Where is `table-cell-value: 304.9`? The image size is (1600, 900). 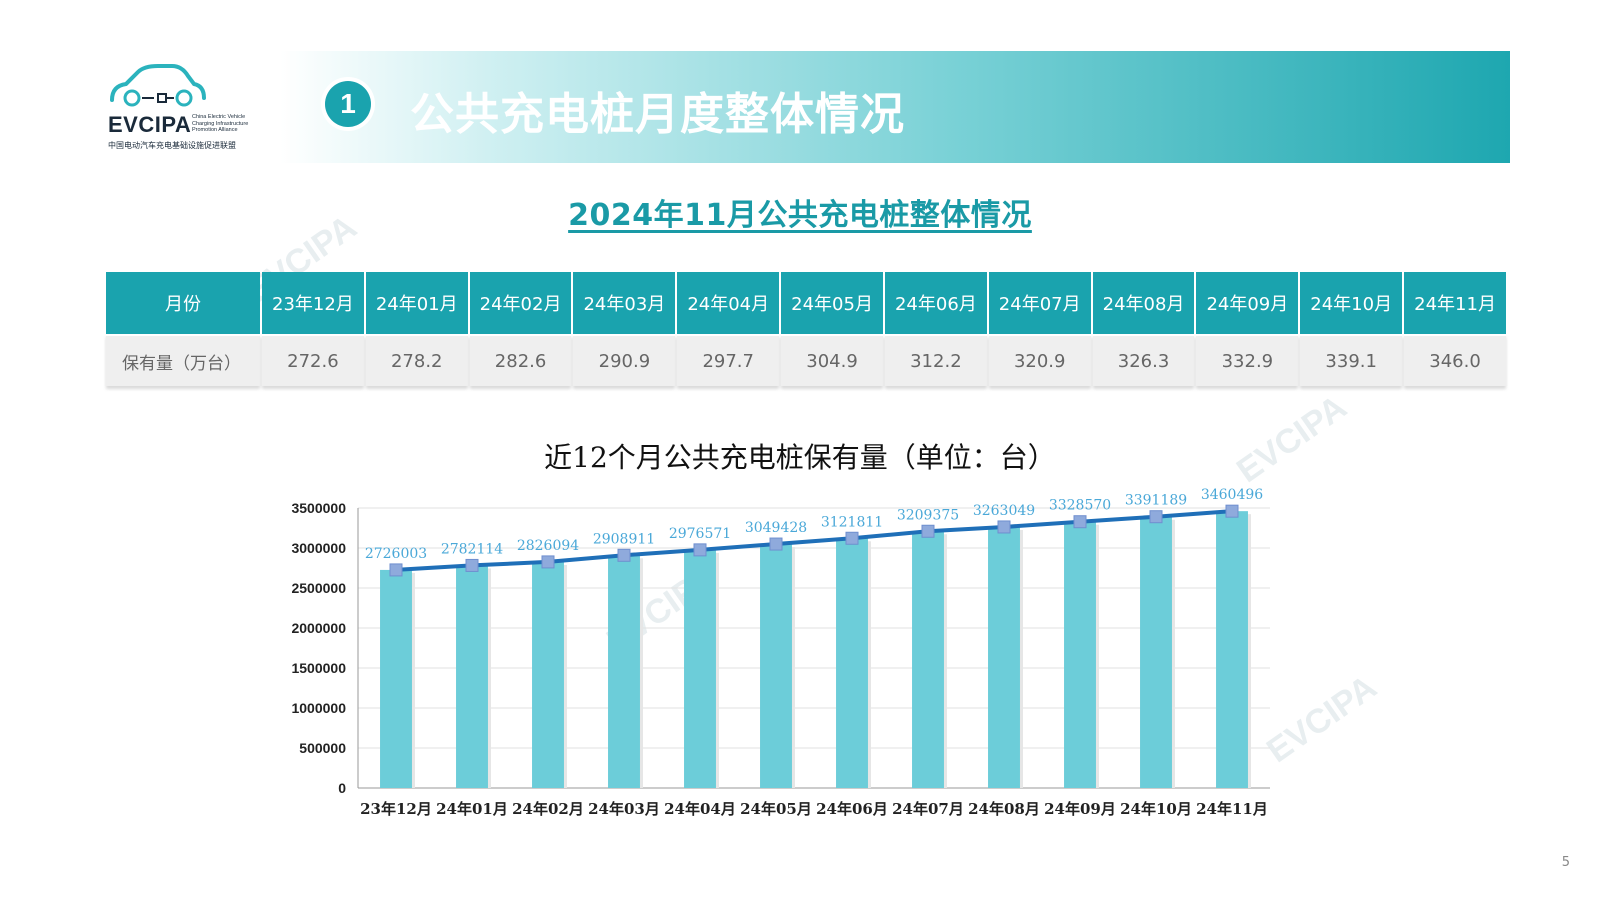
table-cell-value: 304.9 is located at coordinates (832, 360).